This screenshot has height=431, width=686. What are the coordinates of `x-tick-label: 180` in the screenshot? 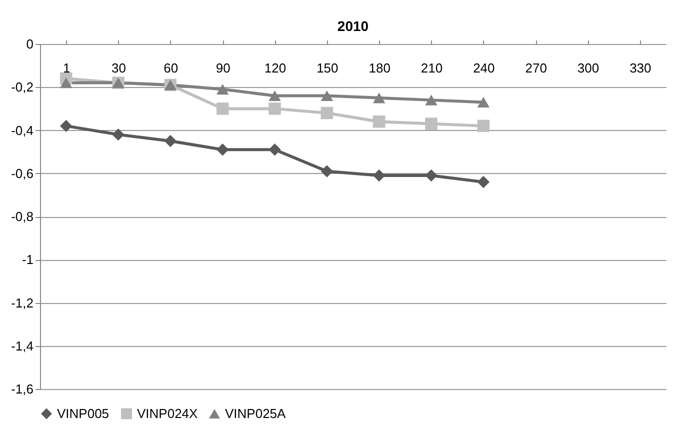 It's located at (379, 68).